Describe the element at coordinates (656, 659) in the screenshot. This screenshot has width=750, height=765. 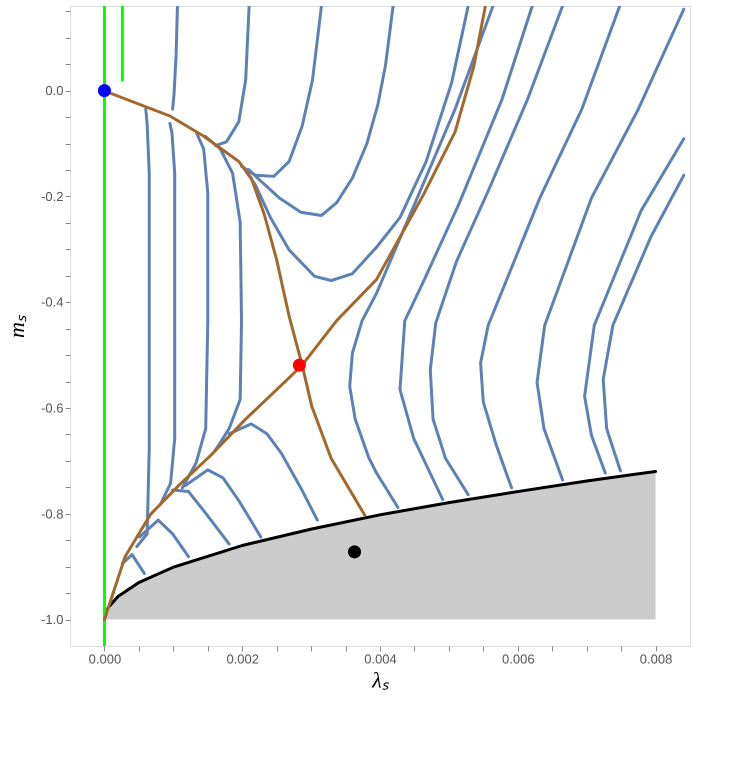
I see `x-tick-label: 0.008` at that location.